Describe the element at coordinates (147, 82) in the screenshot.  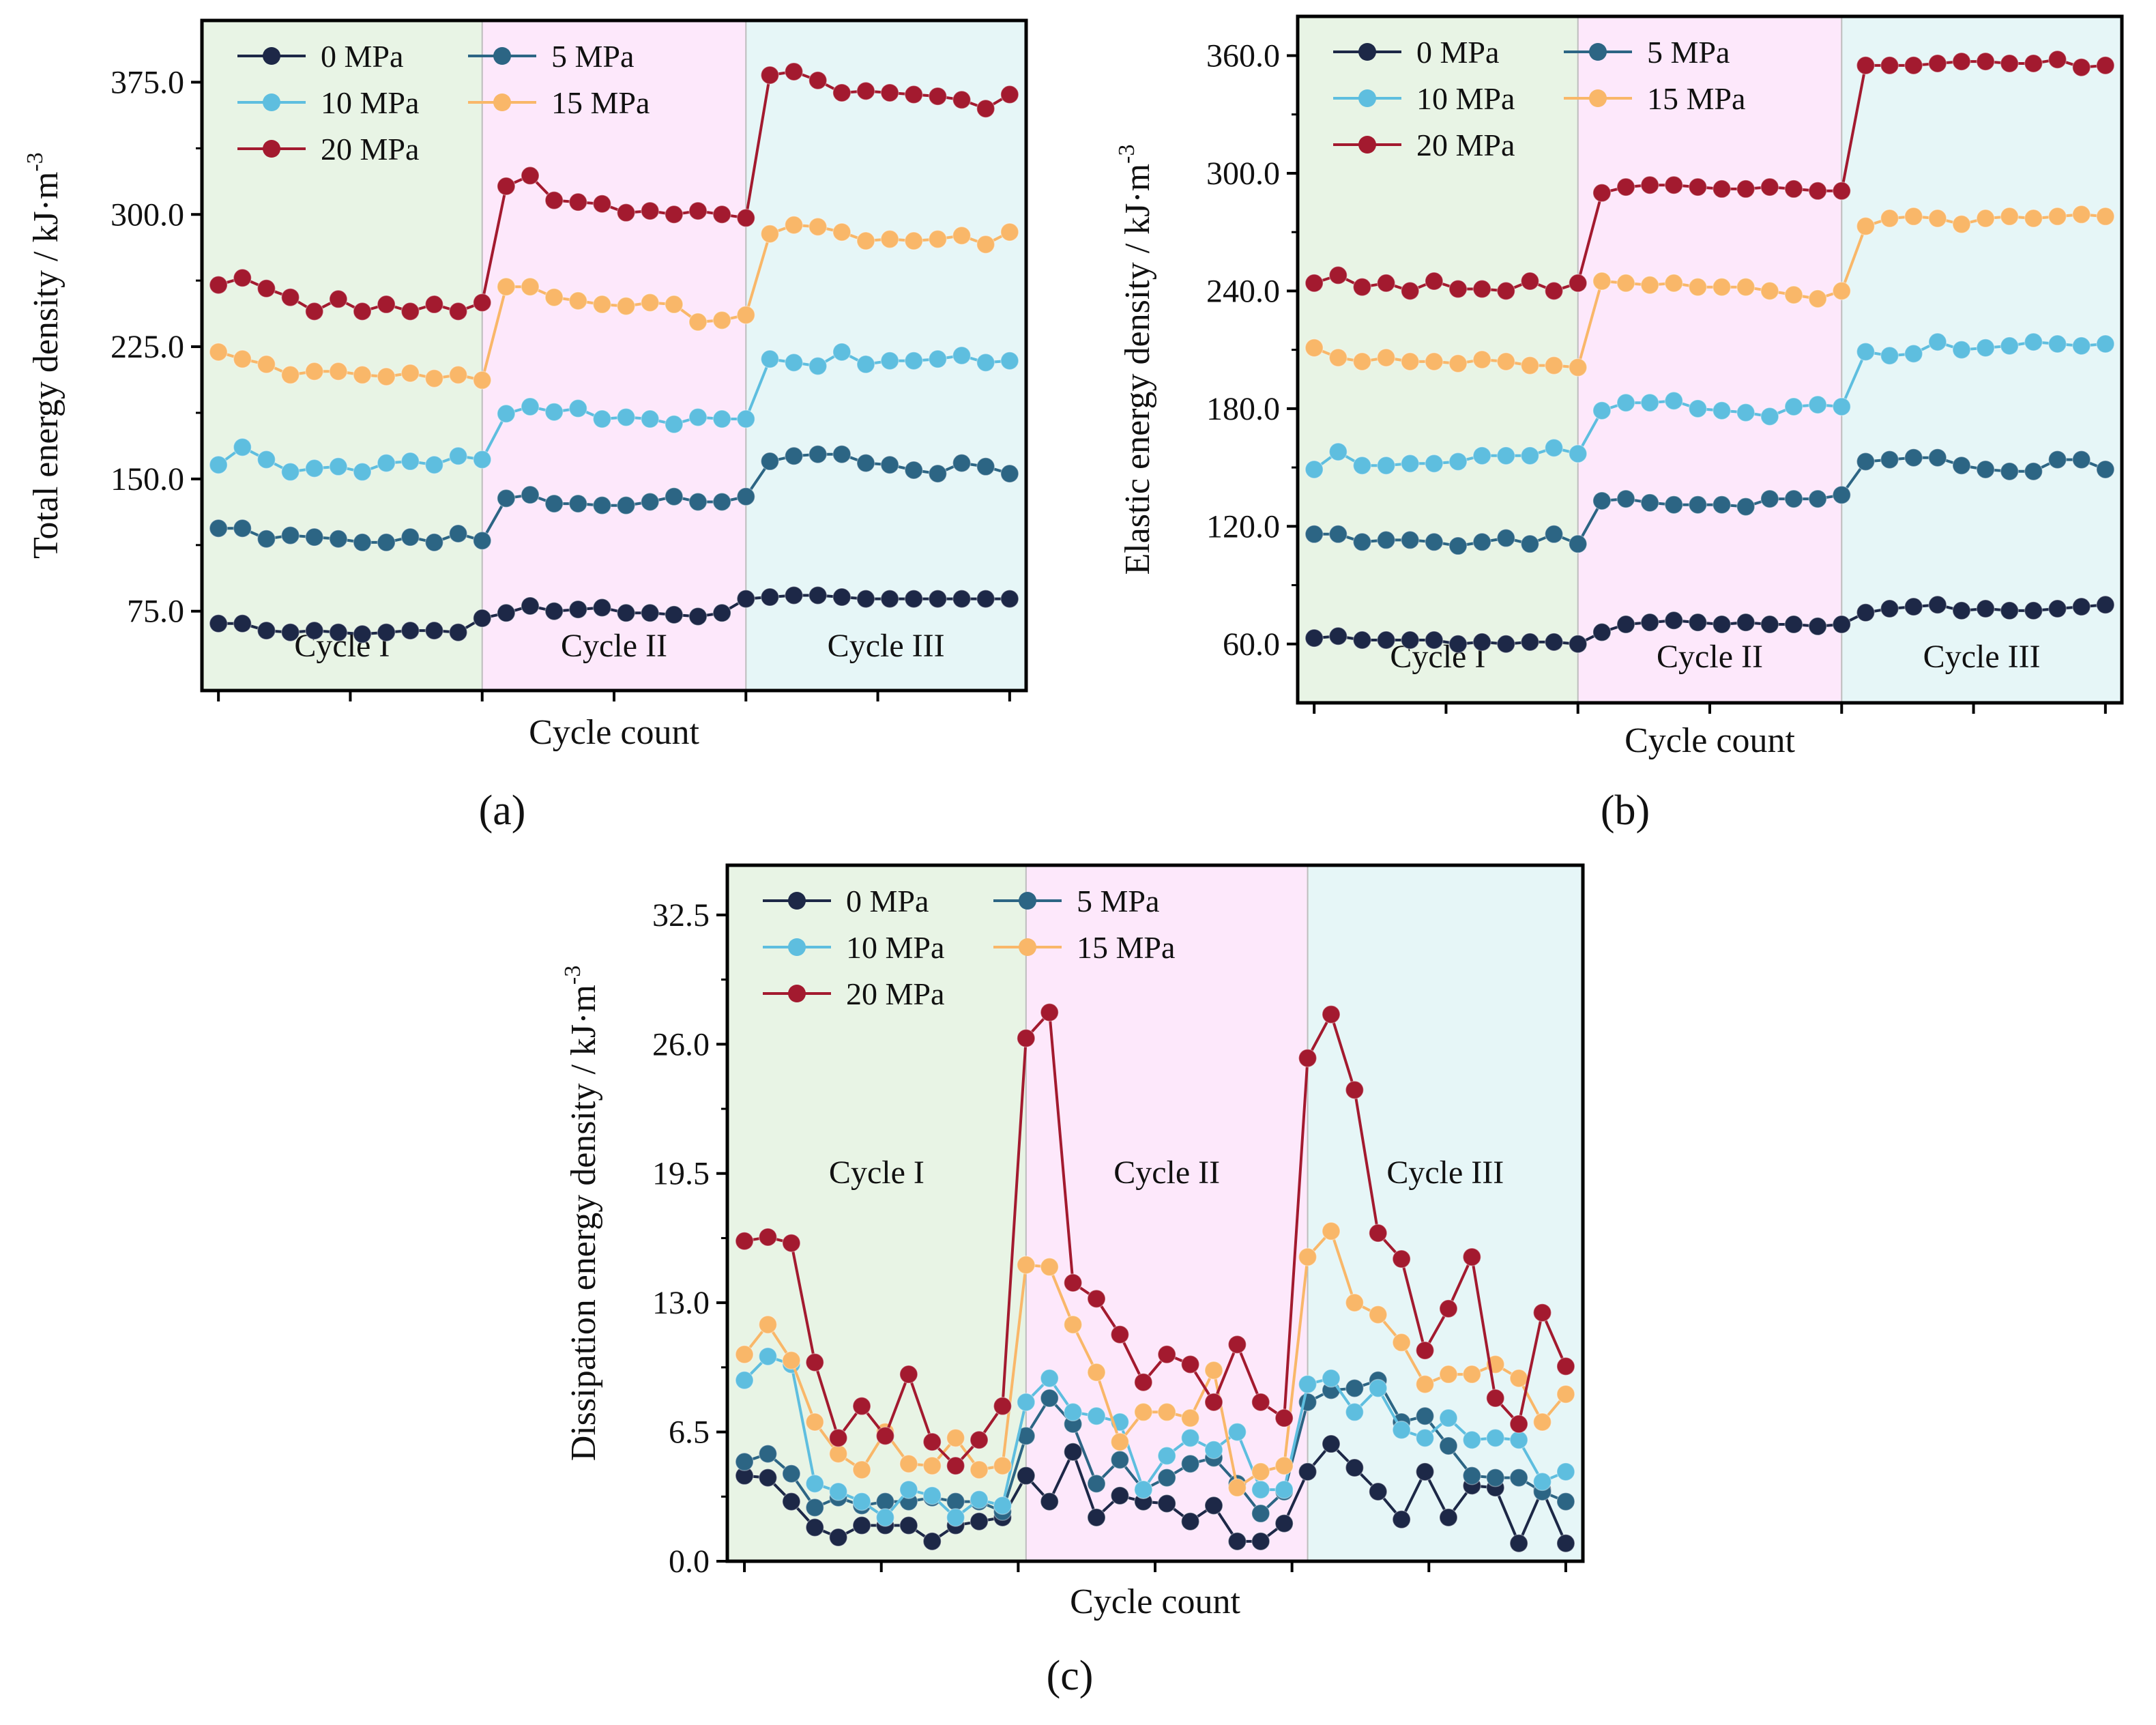
I see `y-tick-label: 375.0` at that location.